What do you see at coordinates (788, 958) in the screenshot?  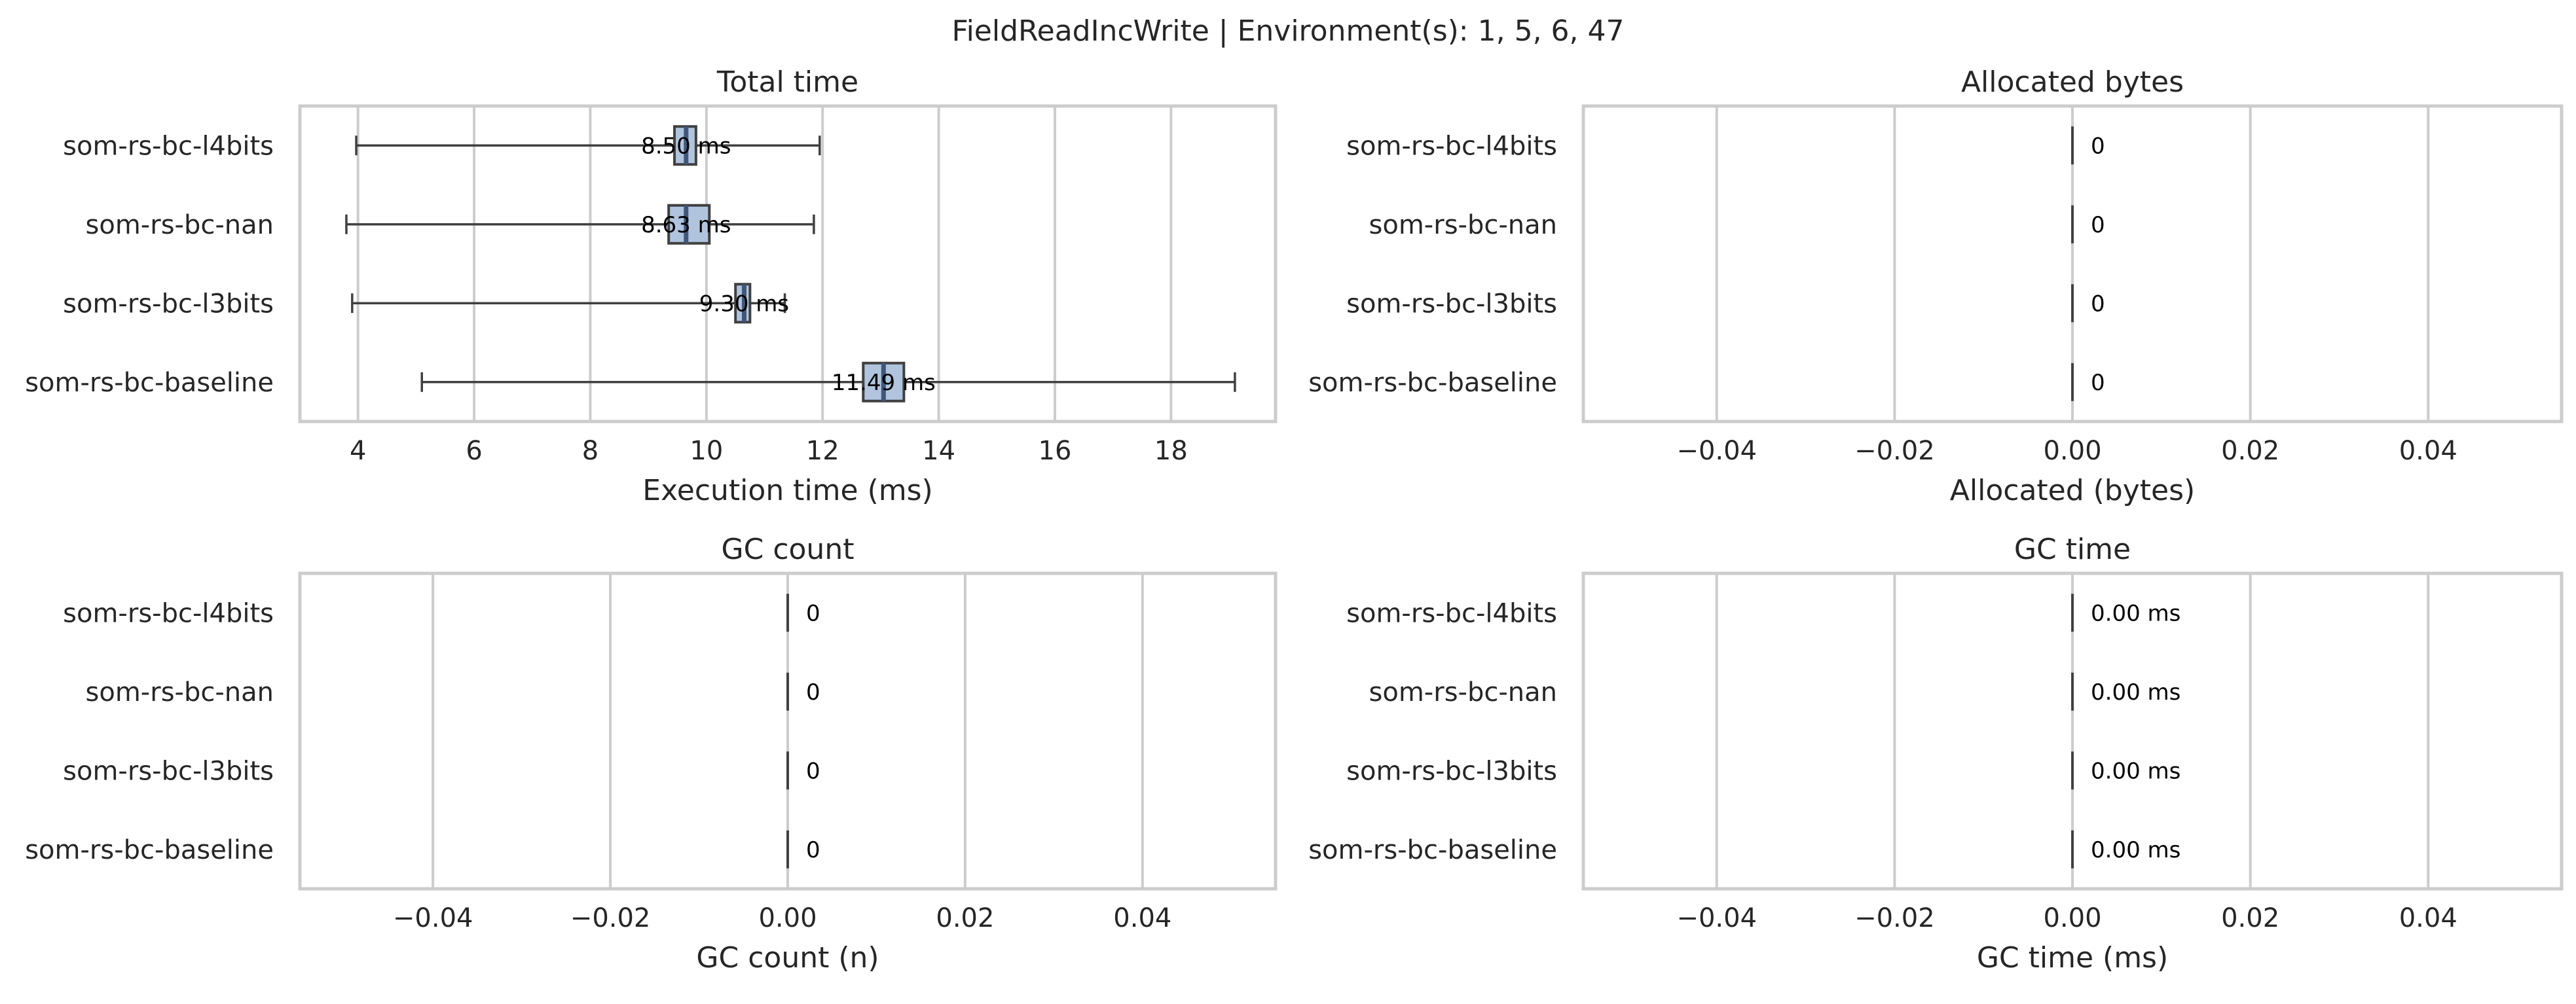 I see `x-axis-label: GC count (n)` at bounding box center [788, 958].